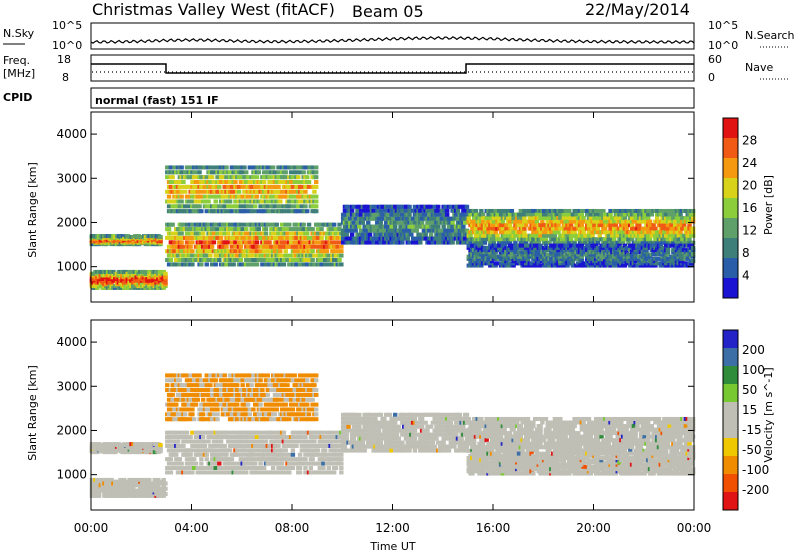 This screenshot has width=800, height=558. I want to click on power-colorbar-tick: 16, so click(749, 208).